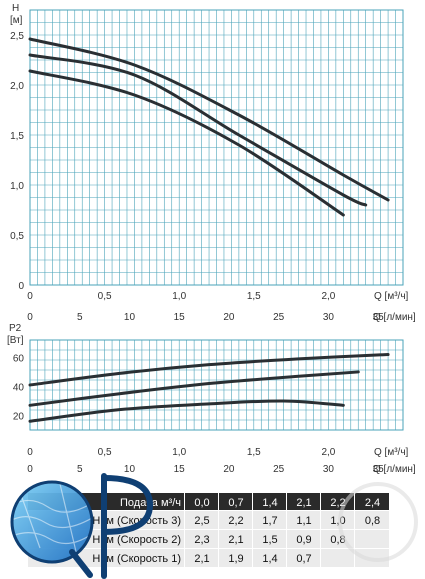  I want to click on table-cell-text: 0,8, so click(372, 521).